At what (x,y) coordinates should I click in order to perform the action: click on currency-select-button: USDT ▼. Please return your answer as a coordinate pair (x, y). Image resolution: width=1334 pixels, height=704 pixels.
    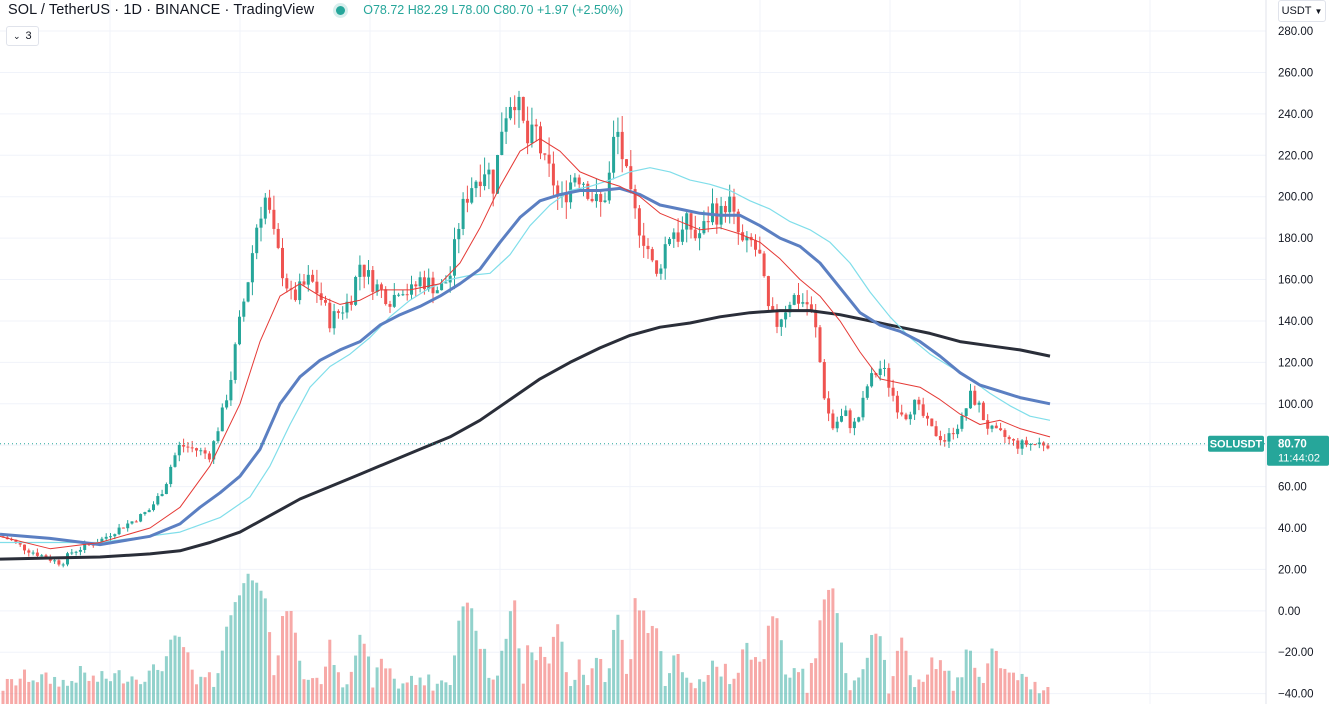
    Looking at the image, I should click on (1302, 11).